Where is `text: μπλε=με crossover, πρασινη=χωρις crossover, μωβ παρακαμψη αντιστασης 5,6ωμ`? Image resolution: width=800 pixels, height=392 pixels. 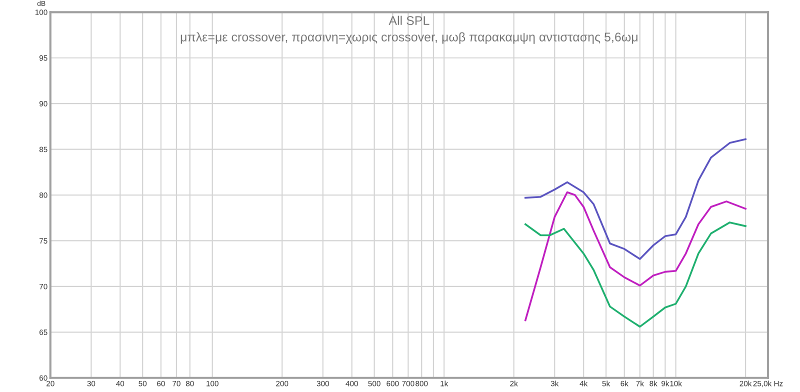
text: μπλε=με crossover, πρασινη=χωρις crossover, μωβ παρακαμψη αντιστασης 5,6ωμ is located at coordinates (409, 38).